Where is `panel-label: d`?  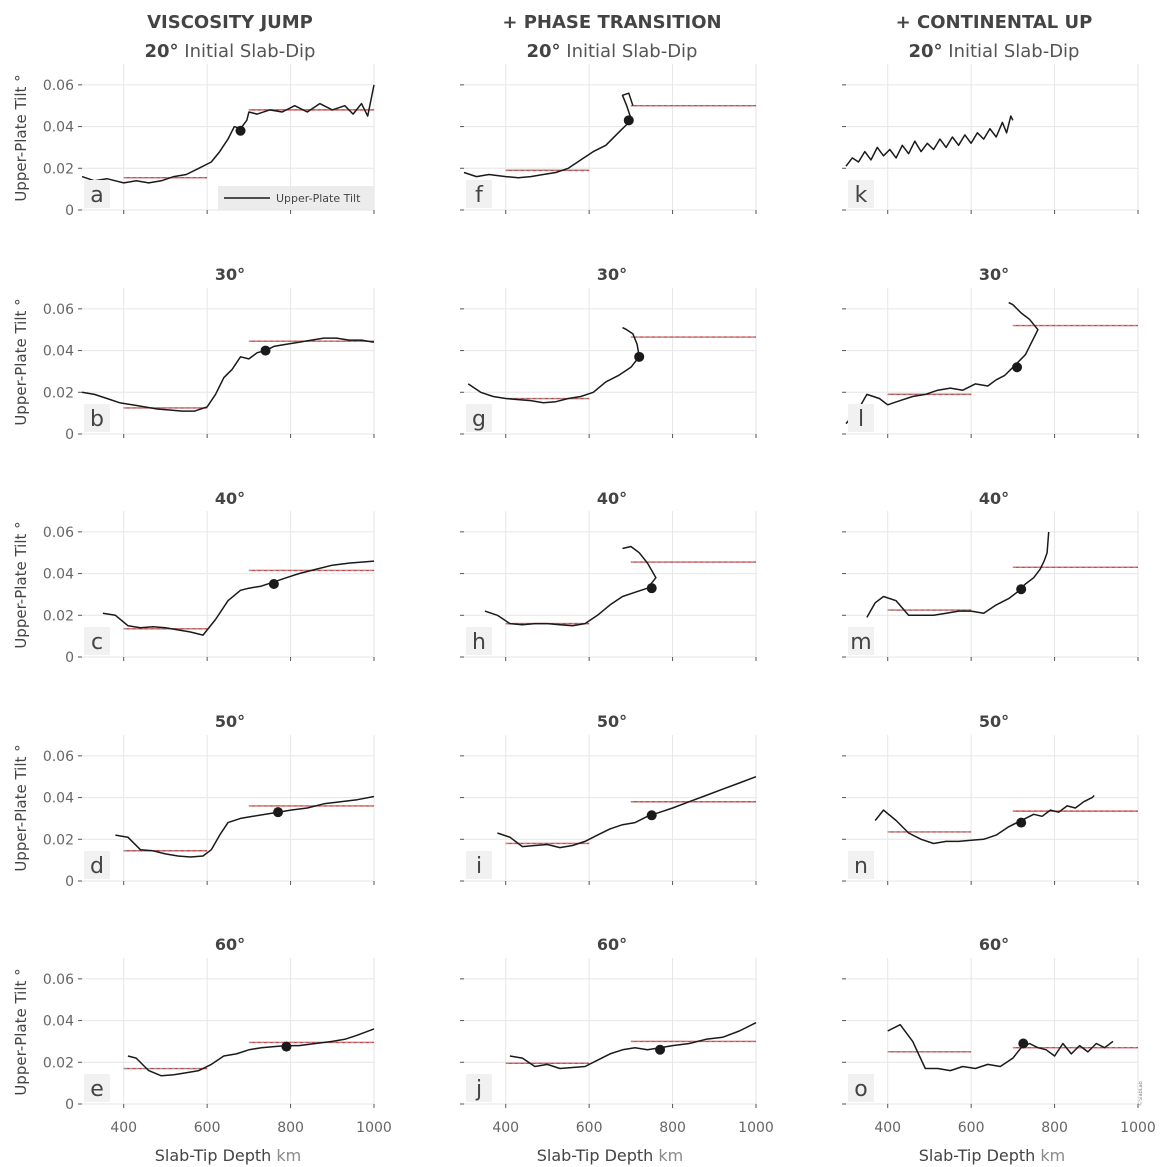
panel-label: d is located at coordinates (97, 866).